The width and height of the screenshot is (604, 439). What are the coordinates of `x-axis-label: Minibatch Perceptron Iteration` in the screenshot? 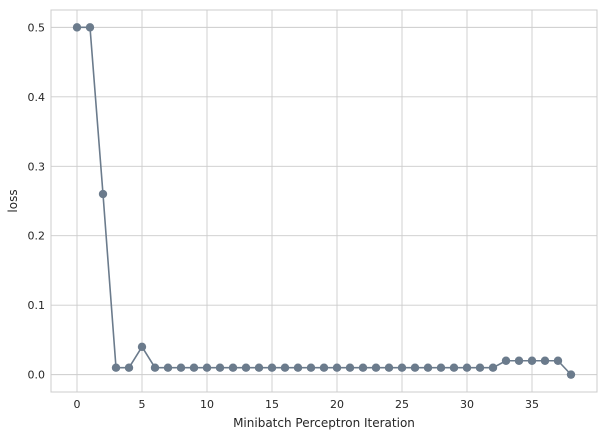 It's located at (324, 423).